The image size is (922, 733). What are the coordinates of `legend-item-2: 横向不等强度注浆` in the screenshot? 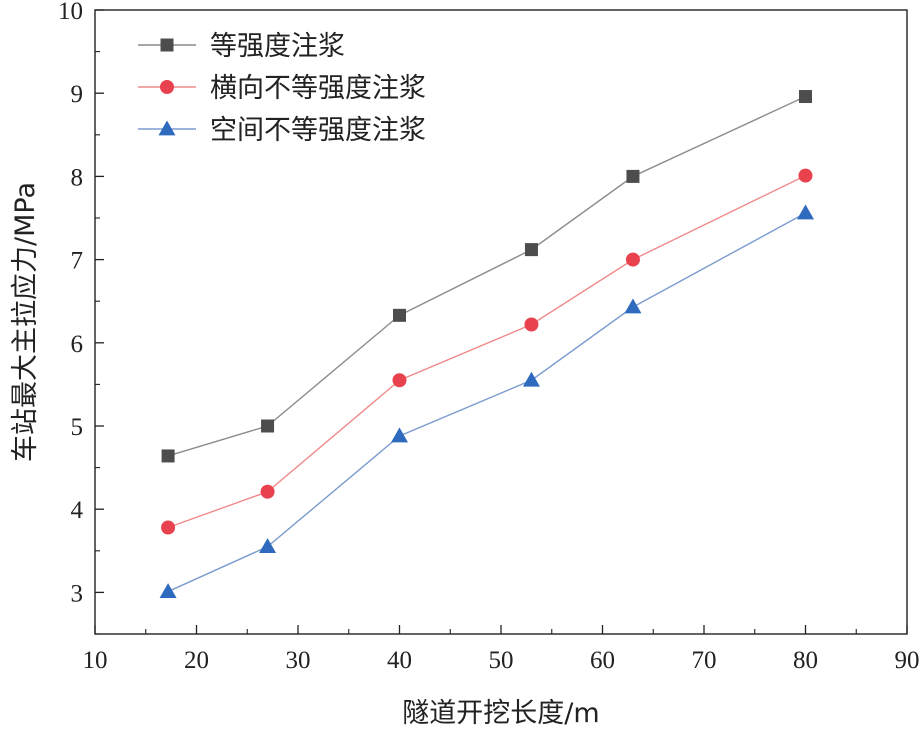 It's located at (282, 88).